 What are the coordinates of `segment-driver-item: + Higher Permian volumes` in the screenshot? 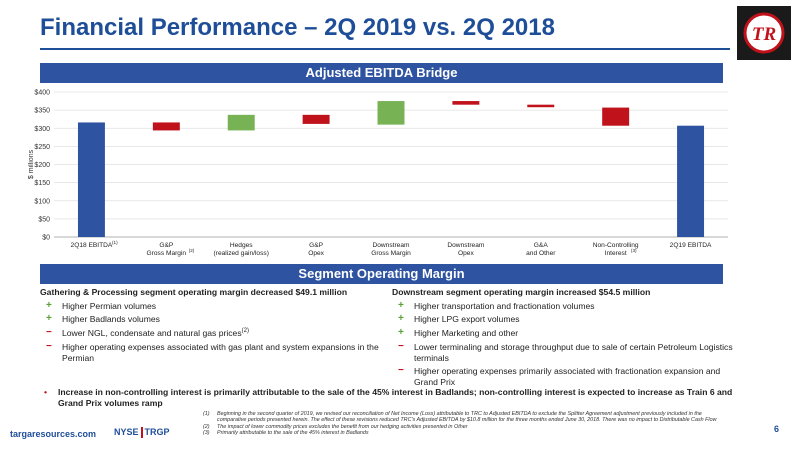 It's located at (215, 305).